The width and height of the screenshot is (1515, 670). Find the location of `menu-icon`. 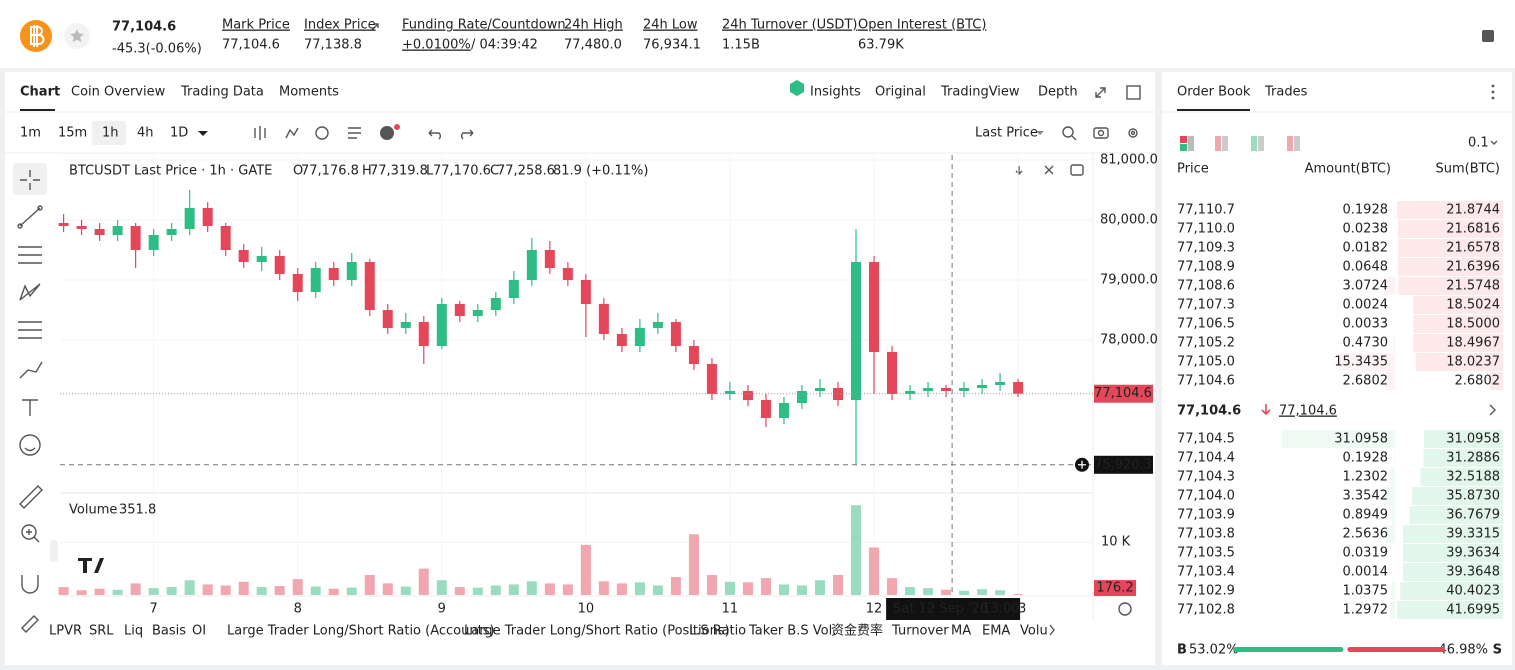

menu-icon is located at coordinates (1488, 36).